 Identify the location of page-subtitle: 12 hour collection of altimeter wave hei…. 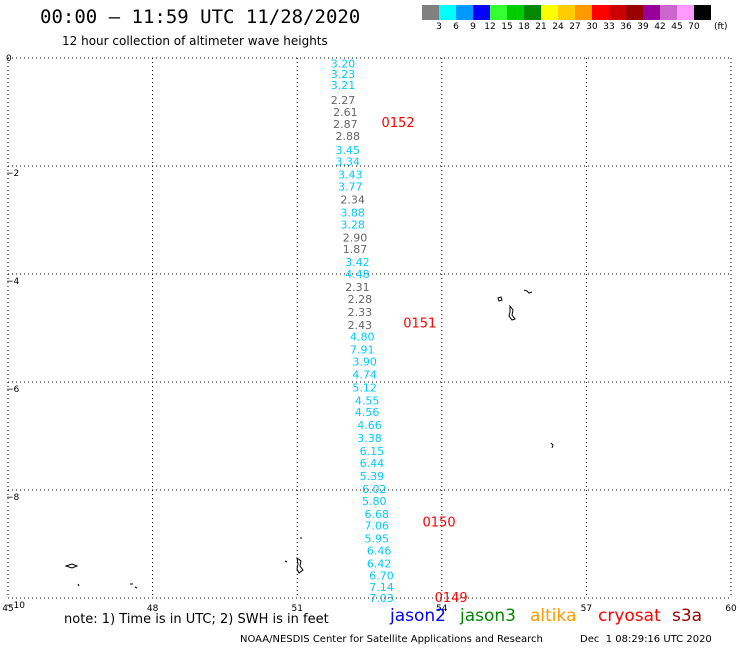
(195, 41).